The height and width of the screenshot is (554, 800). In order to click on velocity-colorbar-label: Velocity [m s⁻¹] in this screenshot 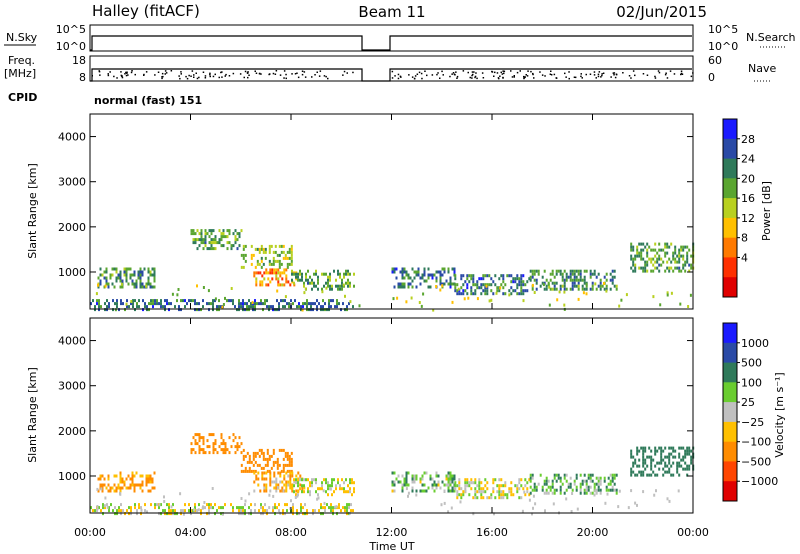, I will do `click(779, 414)`.